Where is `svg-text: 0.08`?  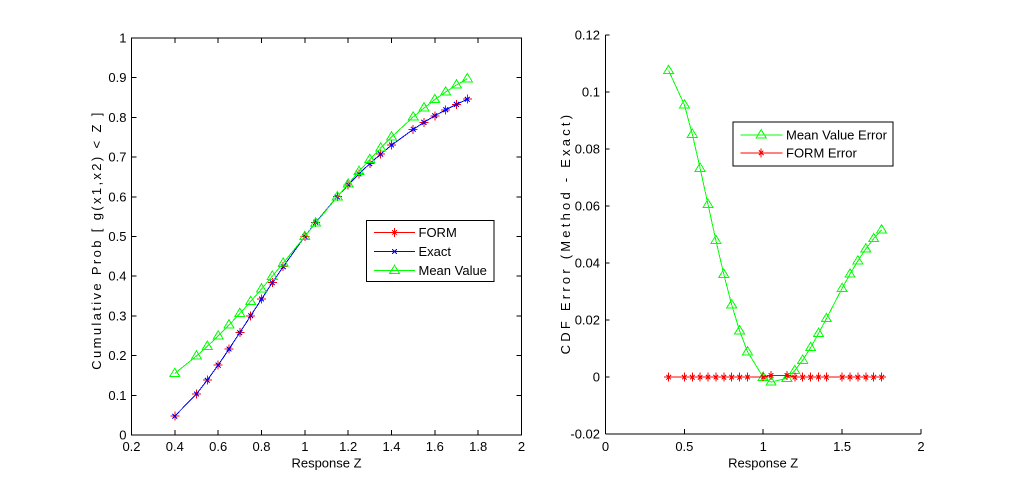
svg-text: 0.08 is located at coordinates (587, 149).